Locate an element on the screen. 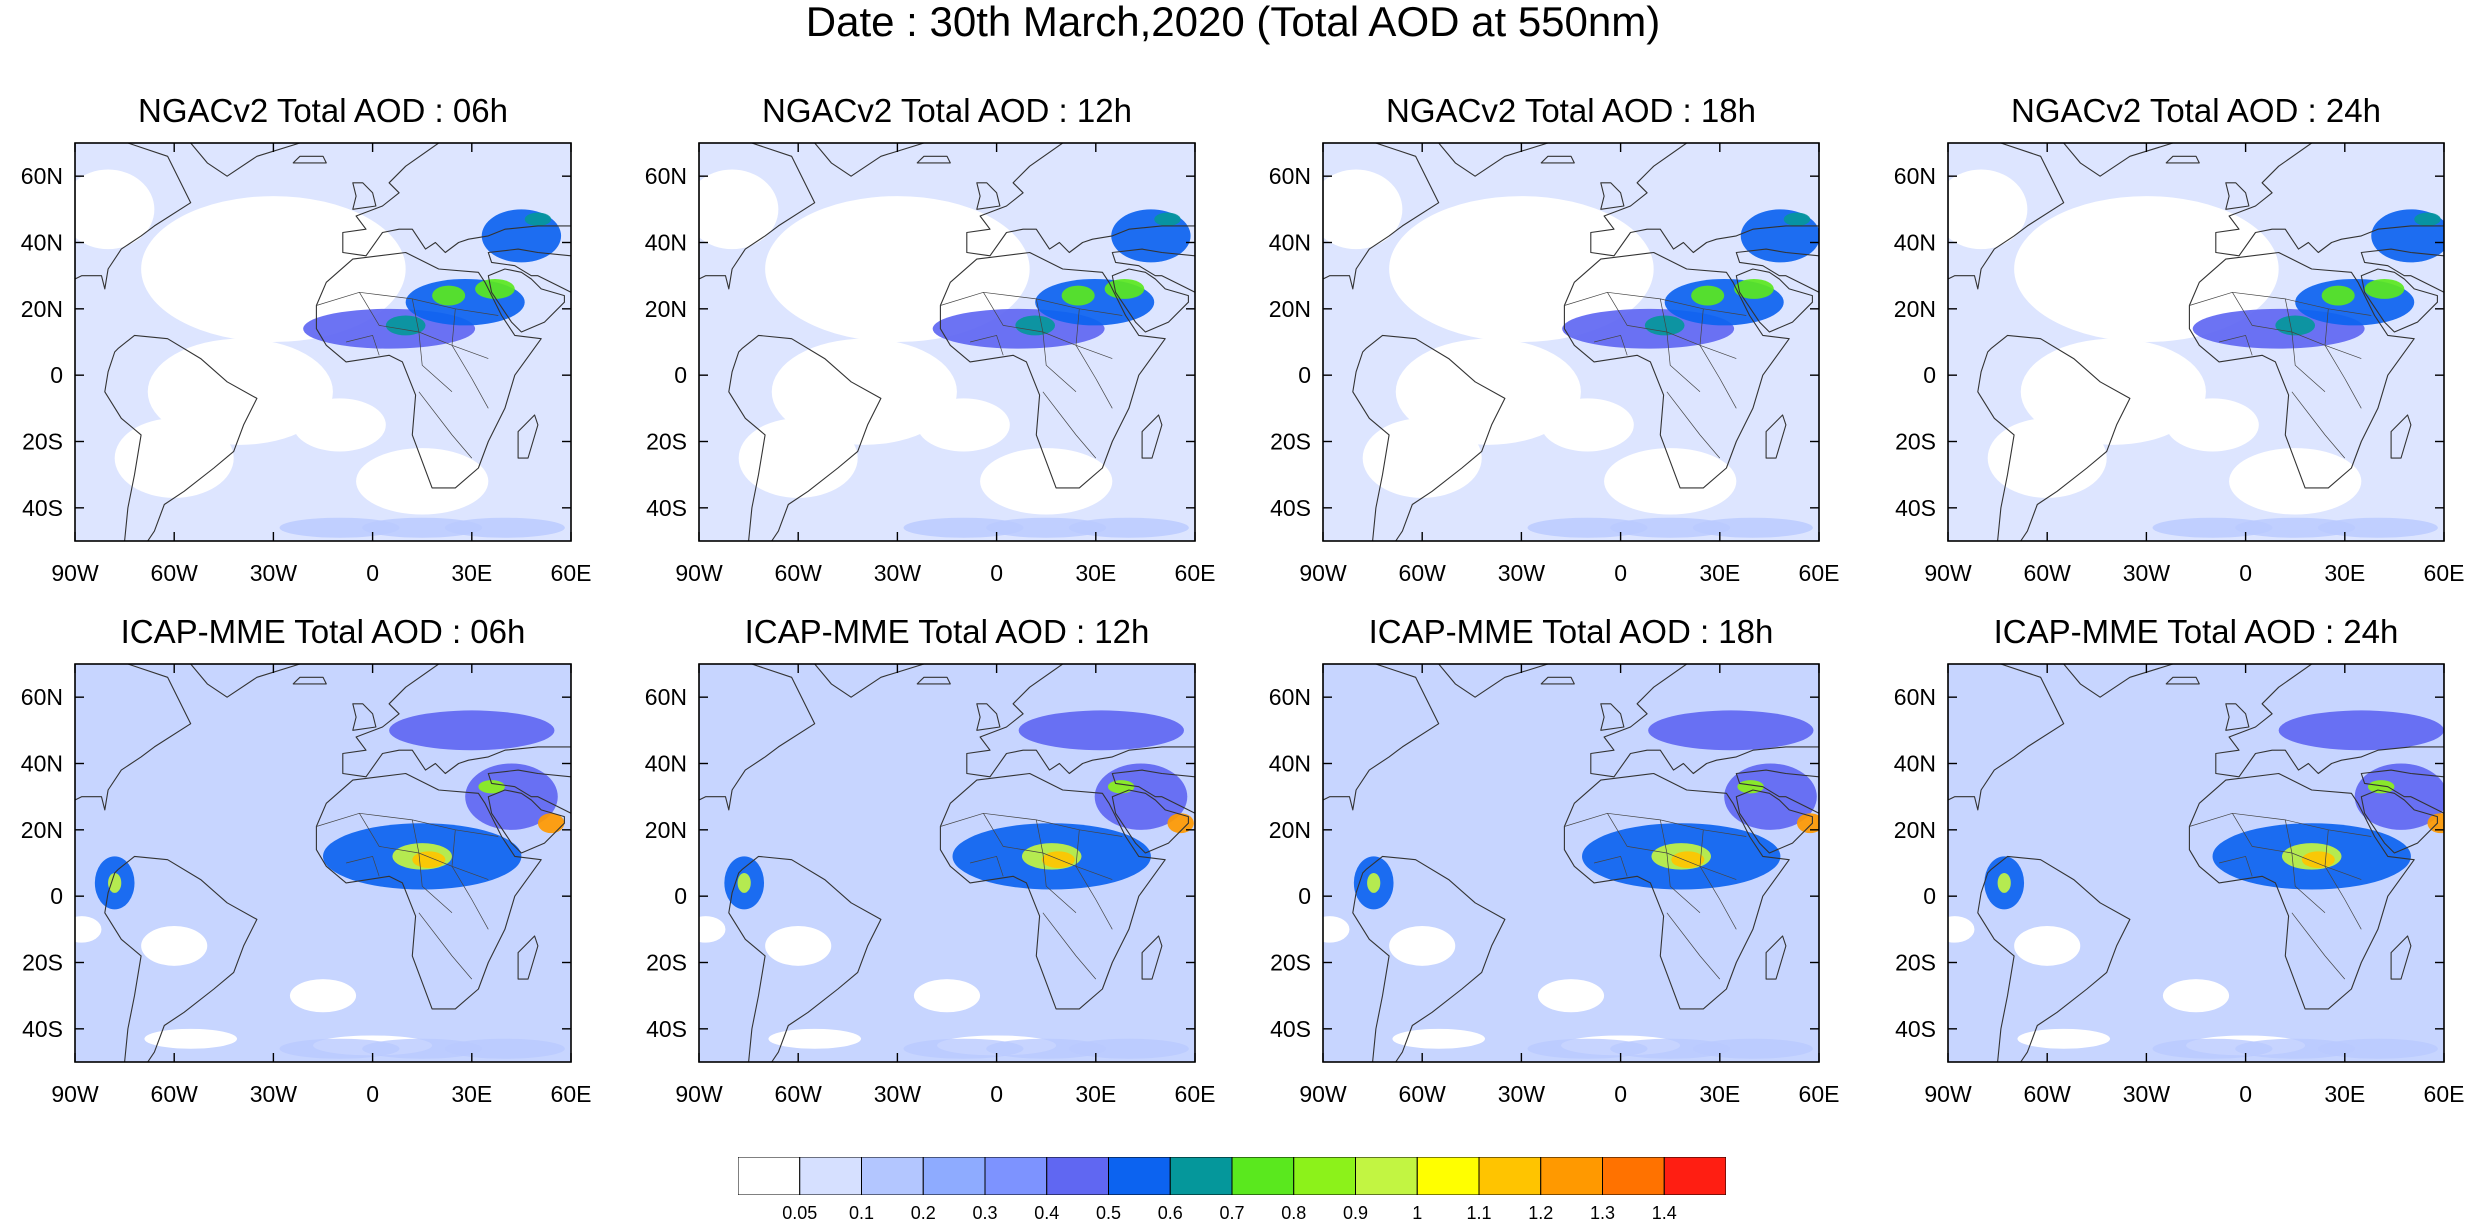 The height and width of the screenshot is (1224, 2466). colorbar-label: 0.7 is located at coordinates (1232, 1213).